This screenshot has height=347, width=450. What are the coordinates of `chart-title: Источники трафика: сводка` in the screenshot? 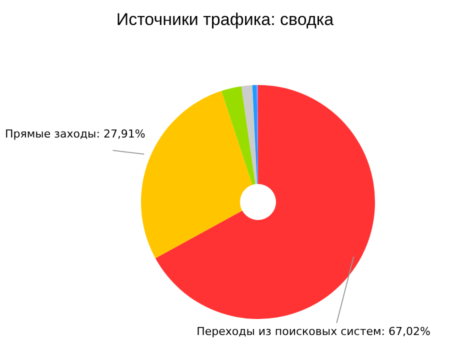 It's located at (225, 20).